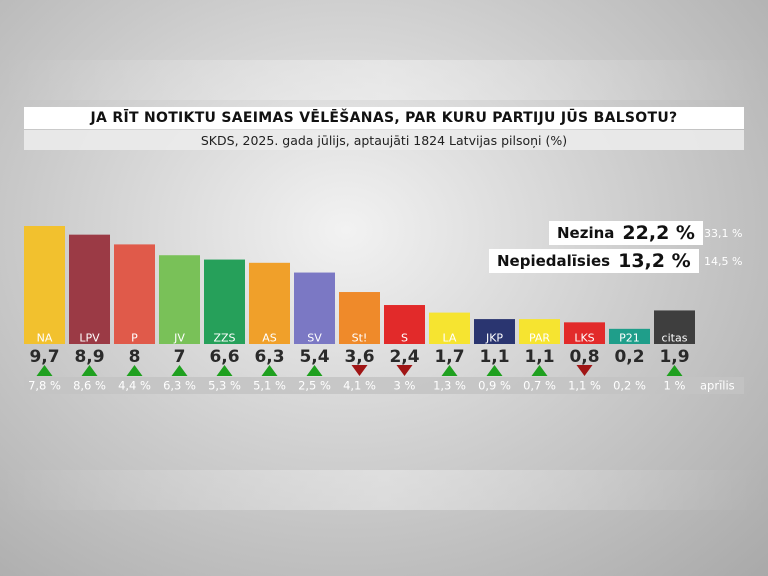 The image size is (768, 576). Describe the element at coordinates (224, 386) in the screenshot. I see `previous-value-label: 5,3 %` at that location.